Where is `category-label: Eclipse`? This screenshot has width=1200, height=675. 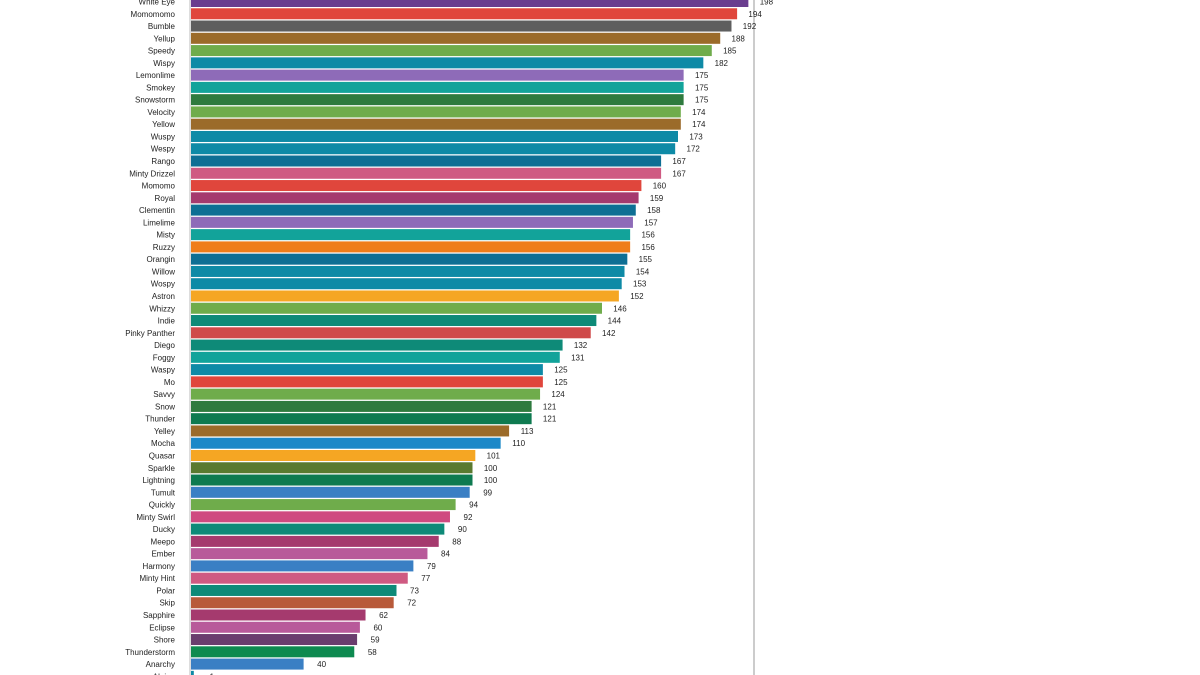 category-label: Eclipse is located at coordinates (162, 627).